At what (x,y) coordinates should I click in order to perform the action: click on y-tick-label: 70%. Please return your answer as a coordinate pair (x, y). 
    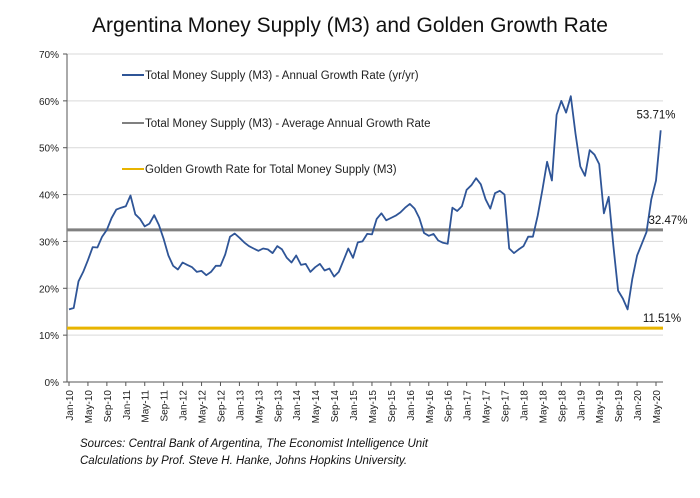
    Looking at the image, I should click on (49, 55).